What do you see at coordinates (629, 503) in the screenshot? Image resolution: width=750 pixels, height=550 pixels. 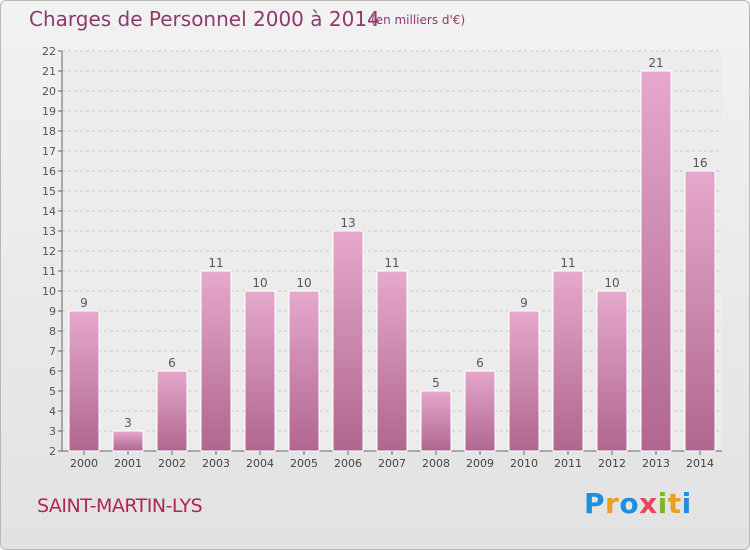 I see `logo-letter: o` at bounding box center [629, 503].